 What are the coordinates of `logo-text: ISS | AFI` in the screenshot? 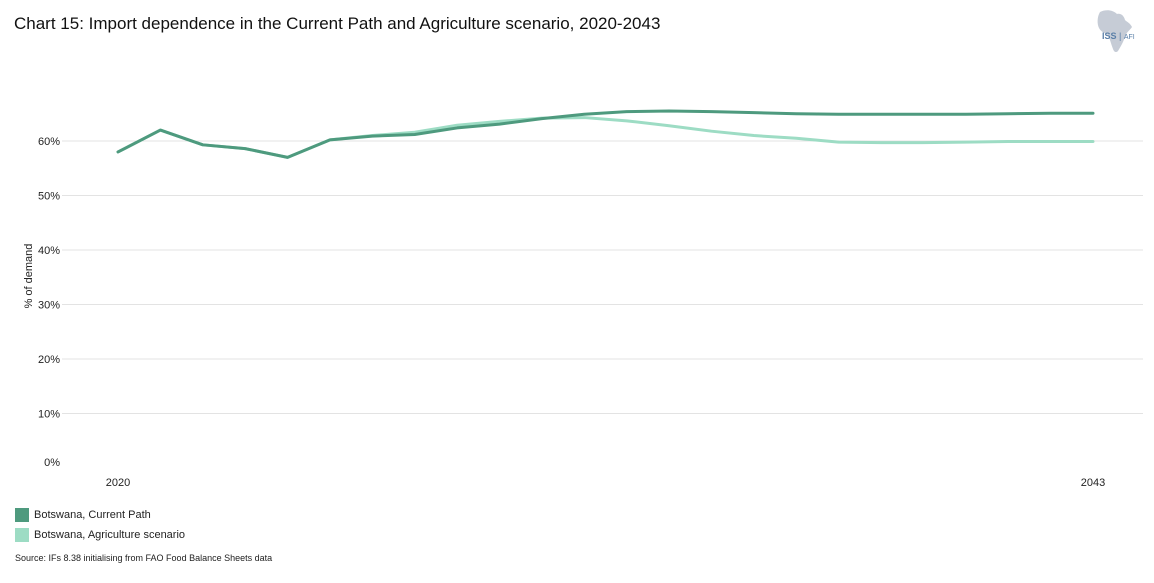 It's located at (1118, 36).